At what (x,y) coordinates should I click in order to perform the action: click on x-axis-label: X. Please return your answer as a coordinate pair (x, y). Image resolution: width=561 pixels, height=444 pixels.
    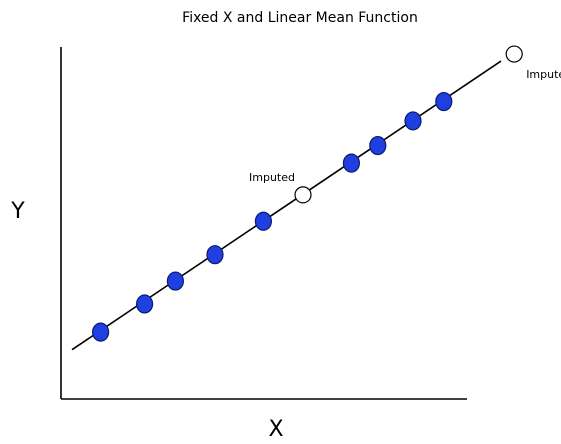
    Looking at the image, I should click on (275, 429).